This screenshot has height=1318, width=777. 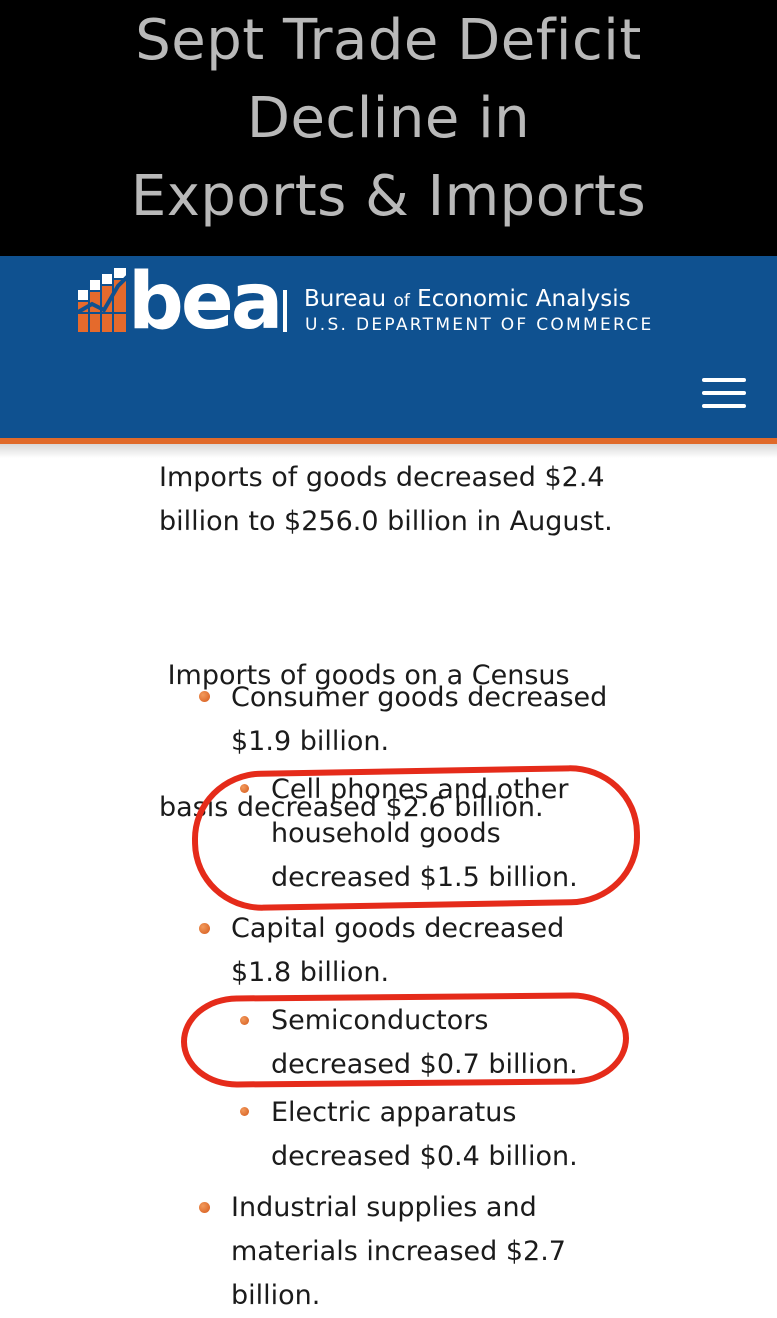 What do you see at coordinates (310, 972) in the screenshot?
I see `list-item-line: $1.8 billion.` at bounding box center [310, 972].